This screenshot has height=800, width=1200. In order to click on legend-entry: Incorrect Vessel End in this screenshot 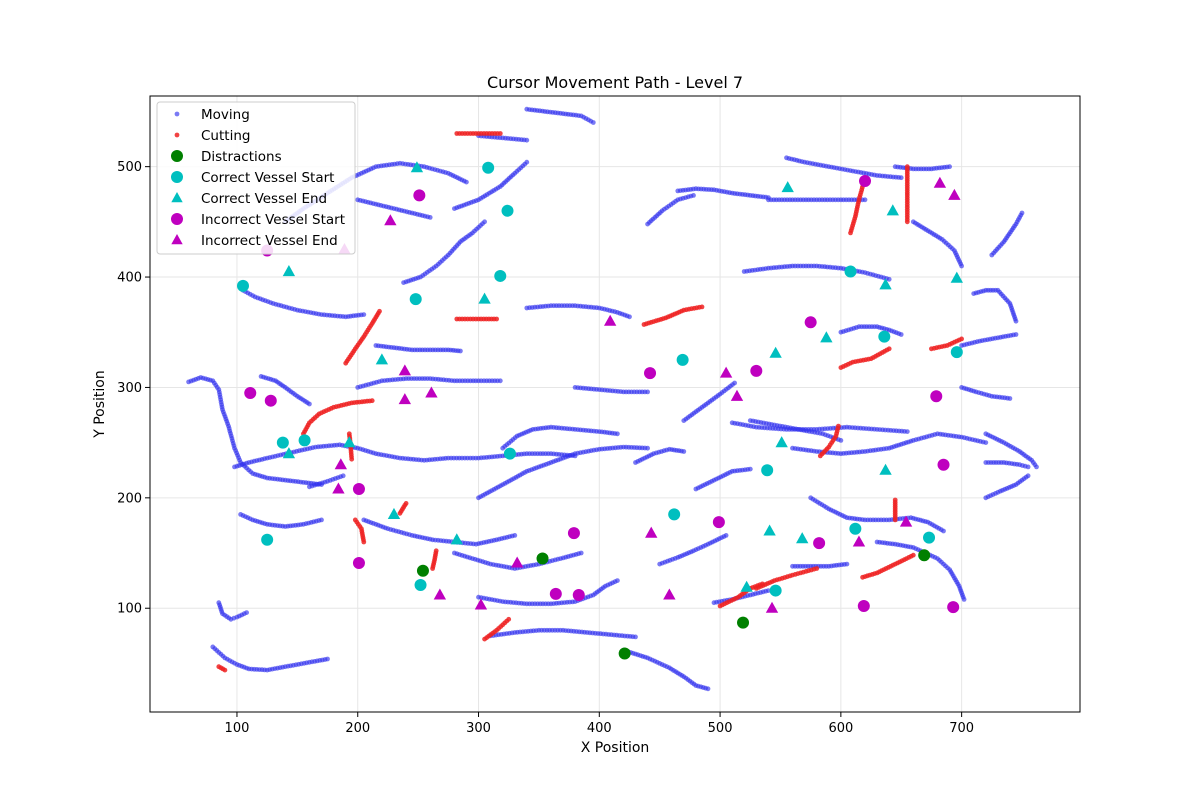, I will do `click(254, 241)`.